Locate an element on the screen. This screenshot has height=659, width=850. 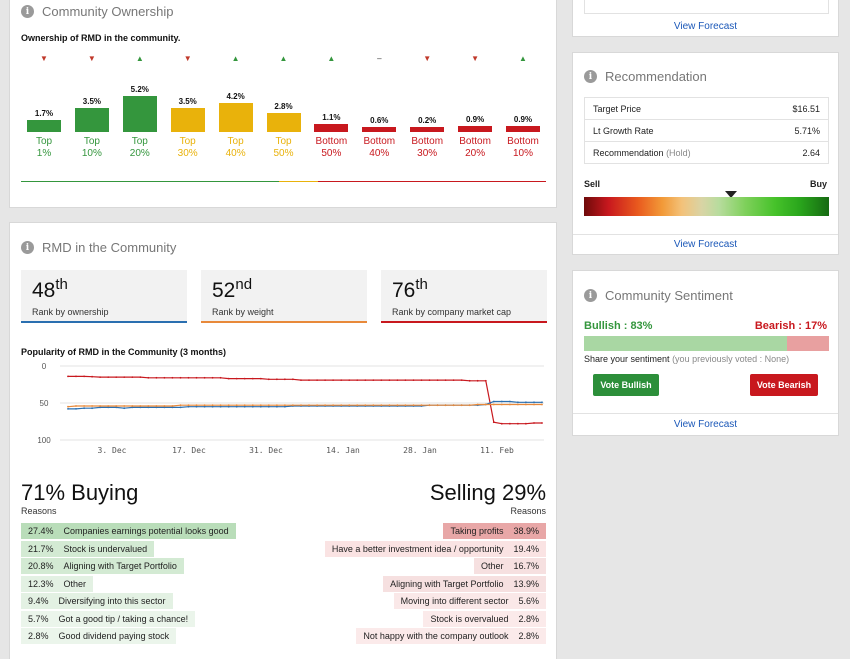
sentiment-bar is located at coordinates (706, 343).